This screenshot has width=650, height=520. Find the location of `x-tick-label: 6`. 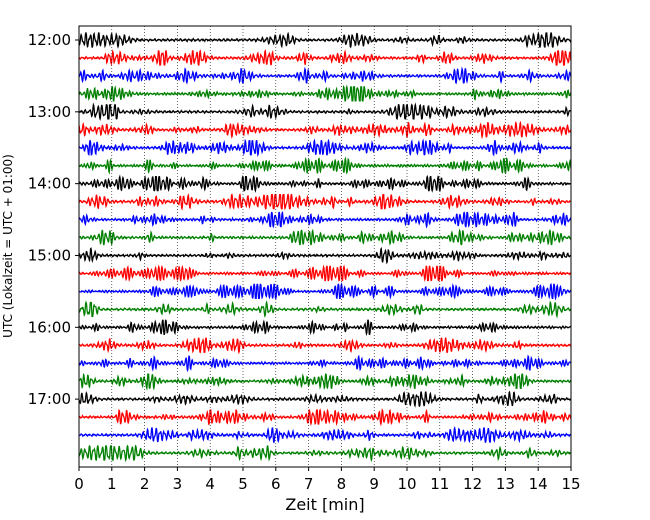

x-tick-label: 6 is located at coordinates (276, 484).